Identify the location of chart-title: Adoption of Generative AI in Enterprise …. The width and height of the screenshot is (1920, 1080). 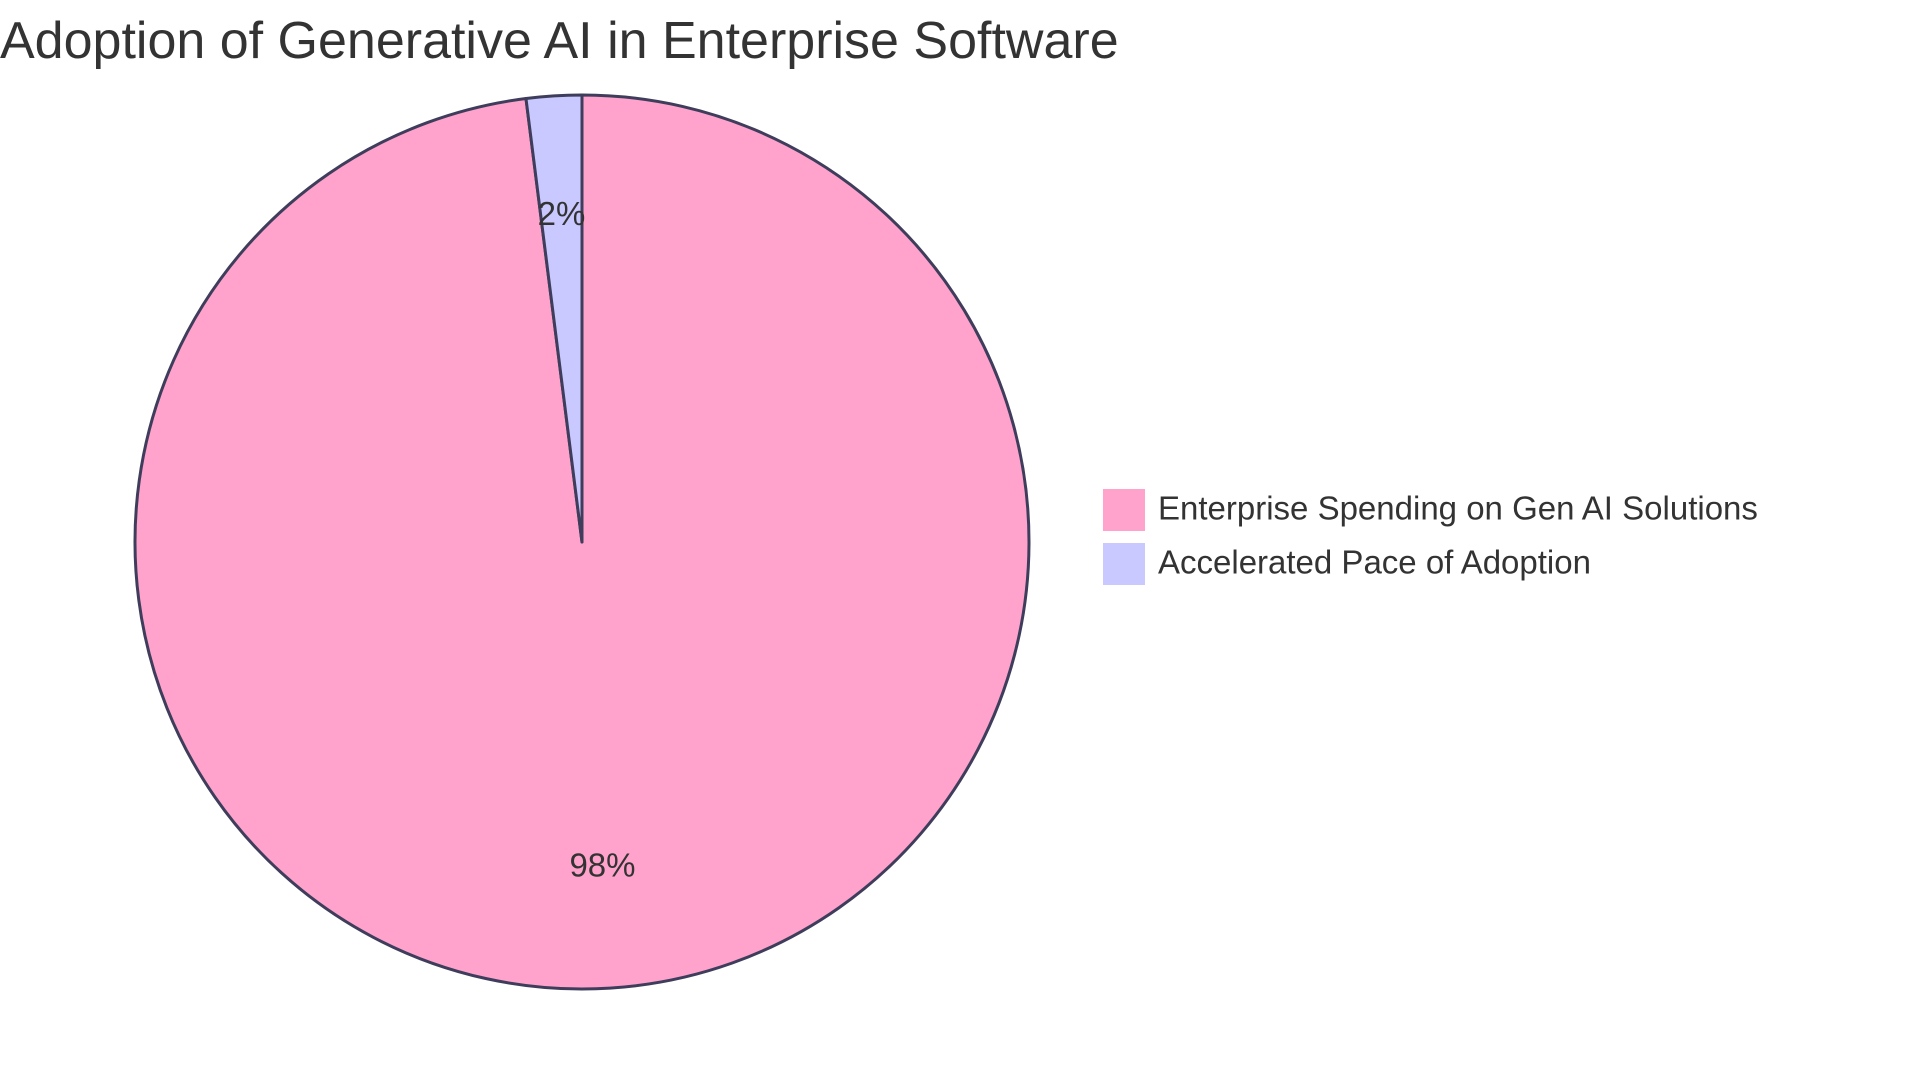
(559, 41).